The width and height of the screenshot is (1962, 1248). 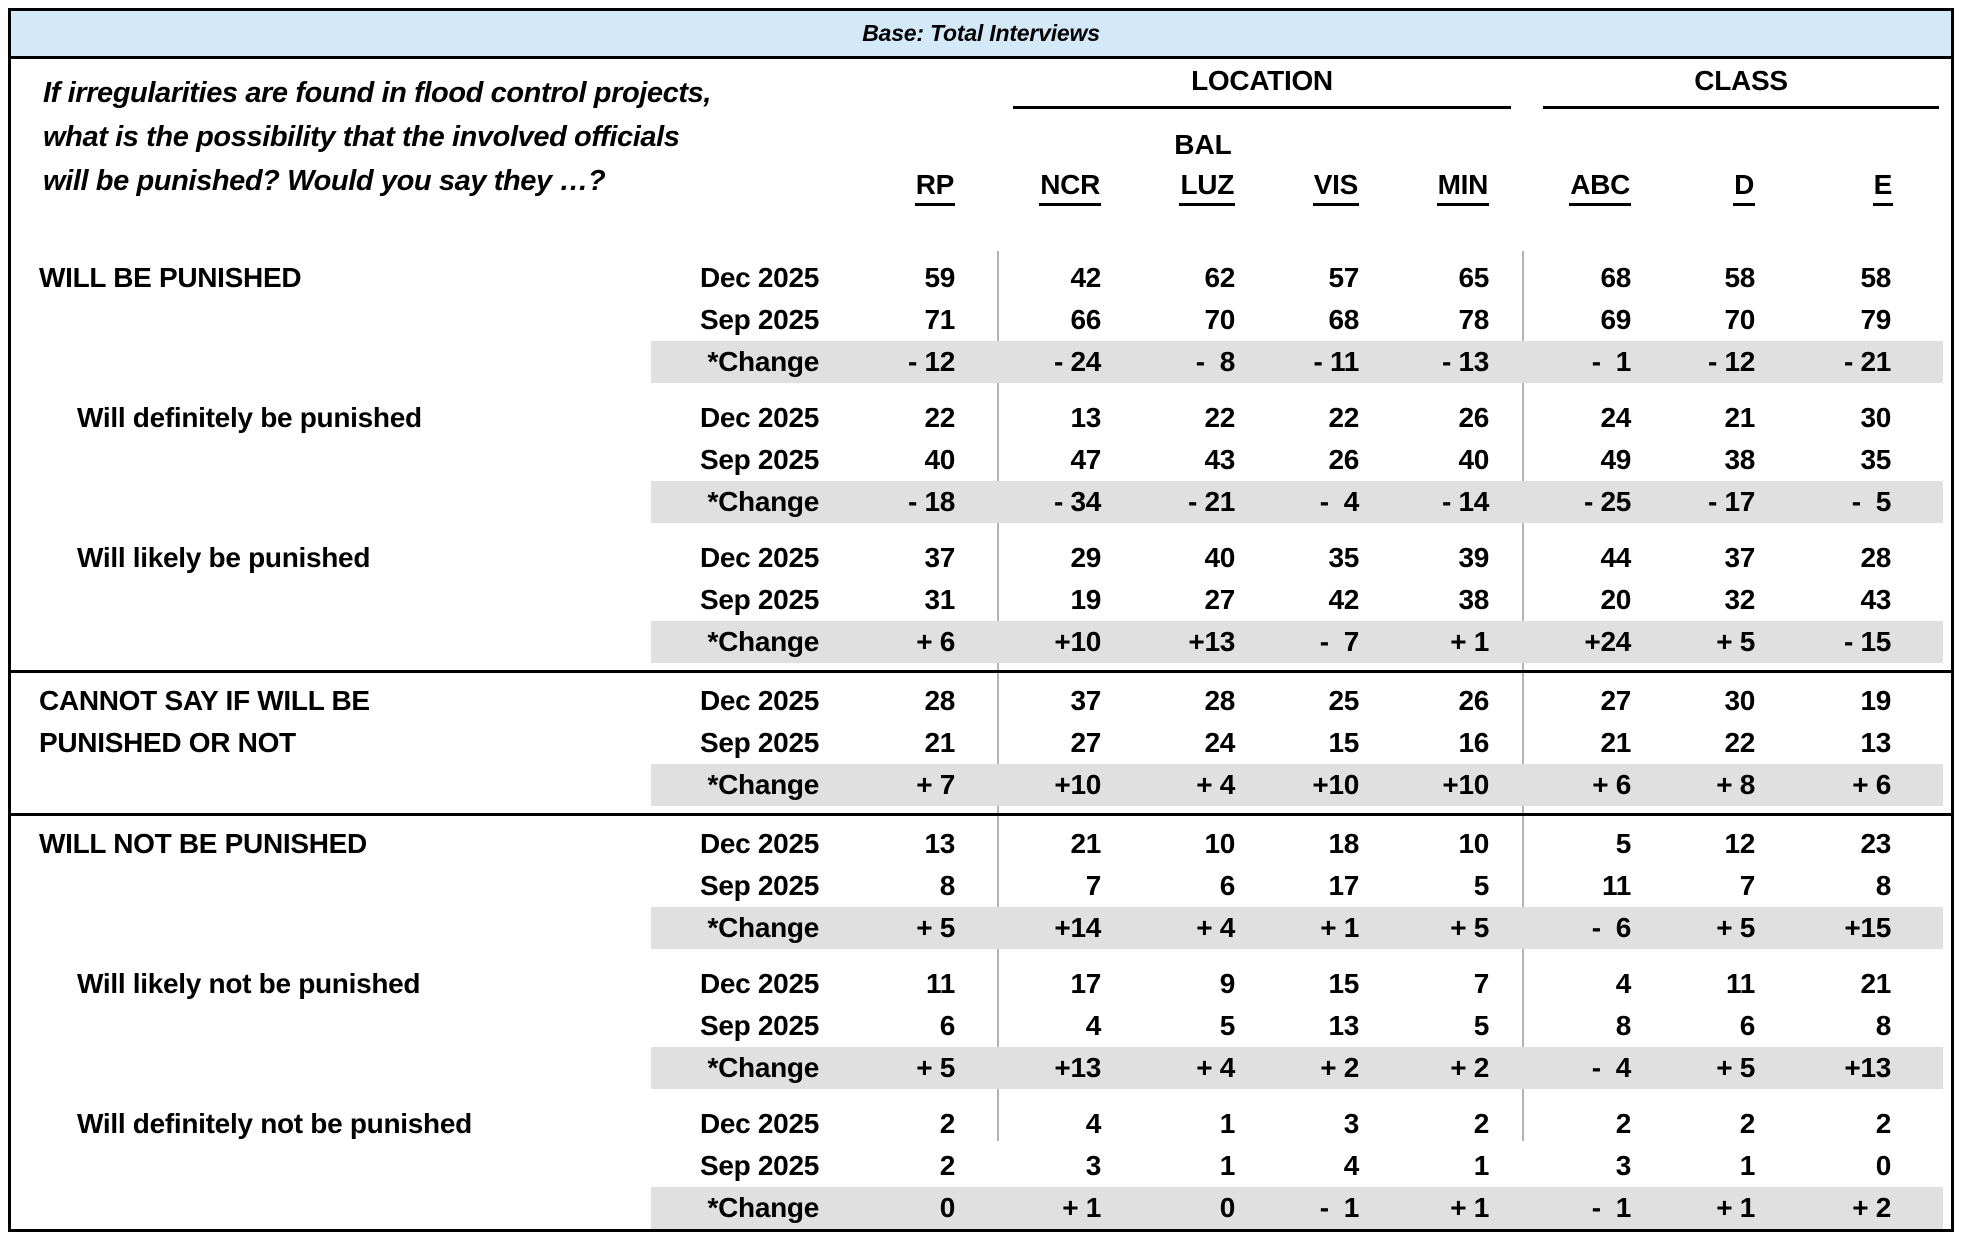 What do you see at coordinates (1473, 557) in the screenshot?
I see `value-cell: 39` at bounding box center [1473, 557].